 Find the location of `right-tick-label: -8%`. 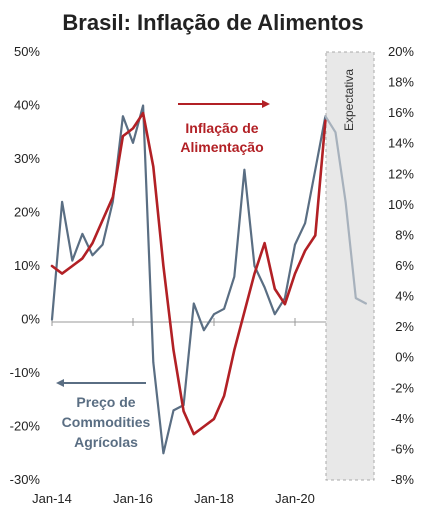

right-tick-label: -8% is located at coordinates (403, 479).